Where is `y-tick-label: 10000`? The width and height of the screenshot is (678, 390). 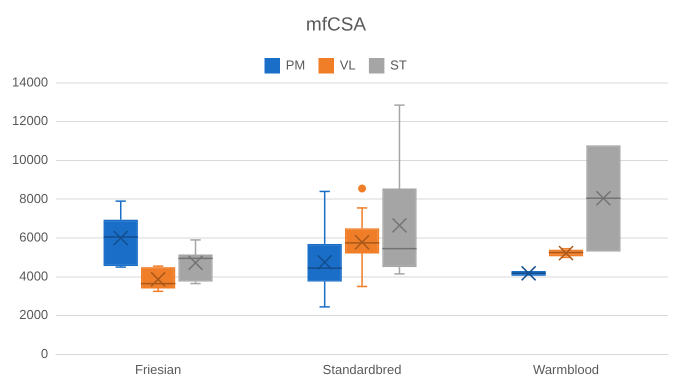
y-tick-label: 10000 is located at coordinates (30, 159).